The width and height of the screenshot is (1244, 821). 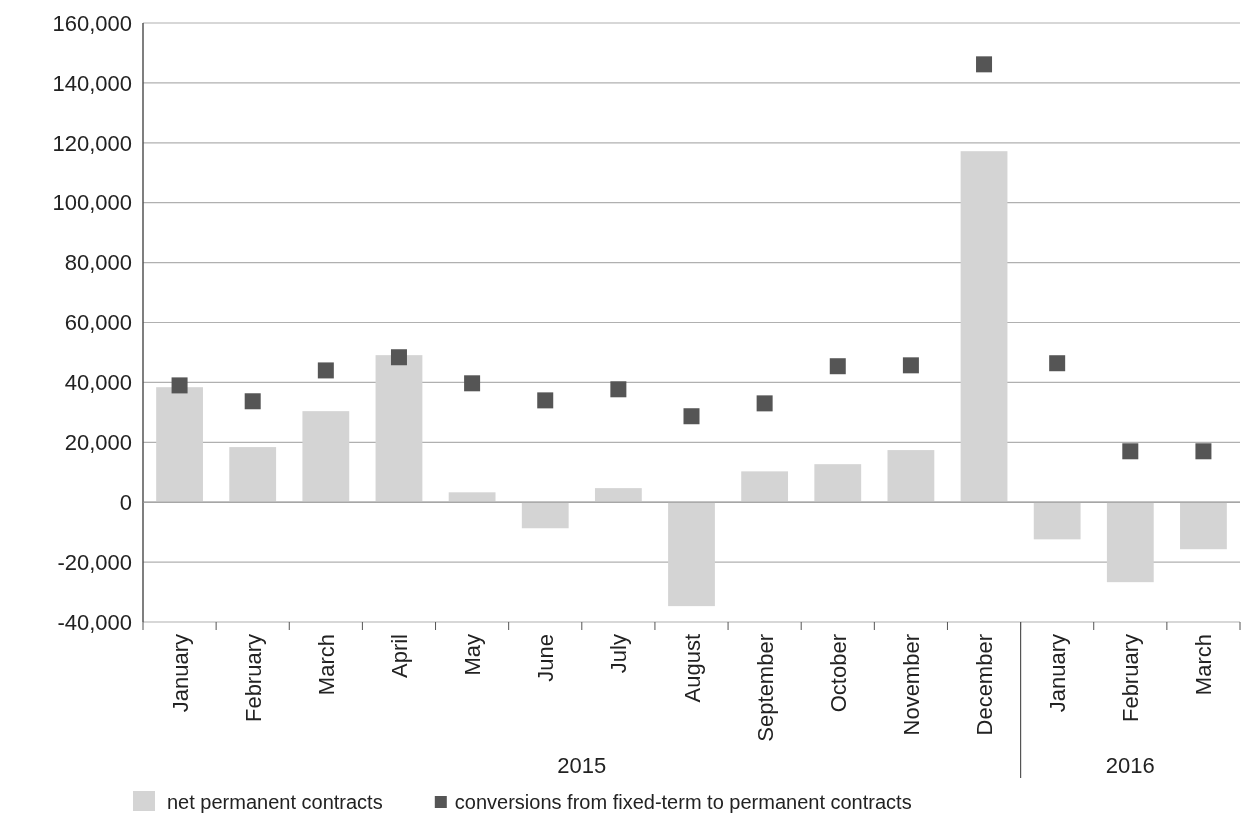 I want to click on y-tick-label: 140,000, so click(x=92, y=83).